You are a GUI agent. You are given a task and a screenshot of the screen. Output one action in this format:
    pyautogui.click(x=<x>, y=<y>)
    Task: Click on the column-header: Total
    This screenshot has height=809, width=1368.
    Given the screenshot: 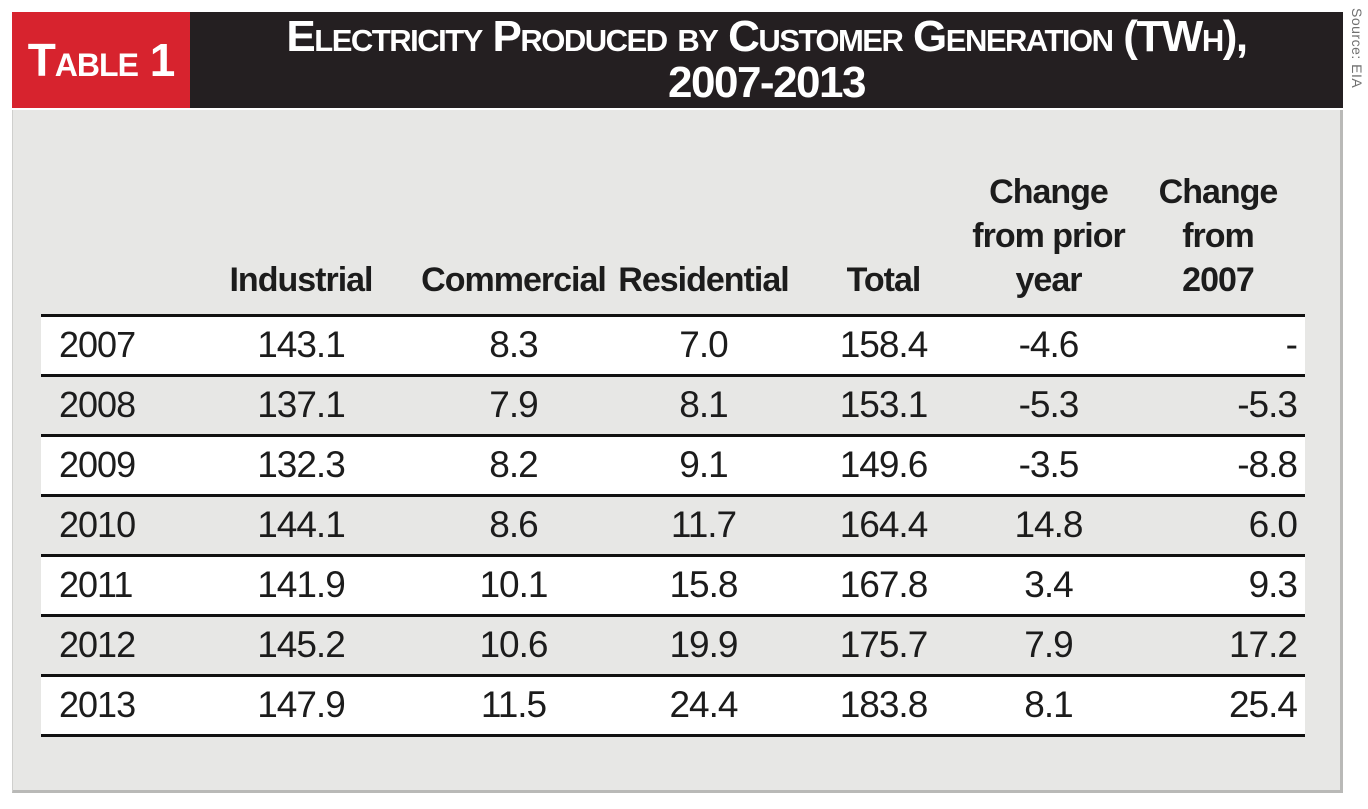 What is the action you would take?
    pyautogui.click(x=884, y=279)
    